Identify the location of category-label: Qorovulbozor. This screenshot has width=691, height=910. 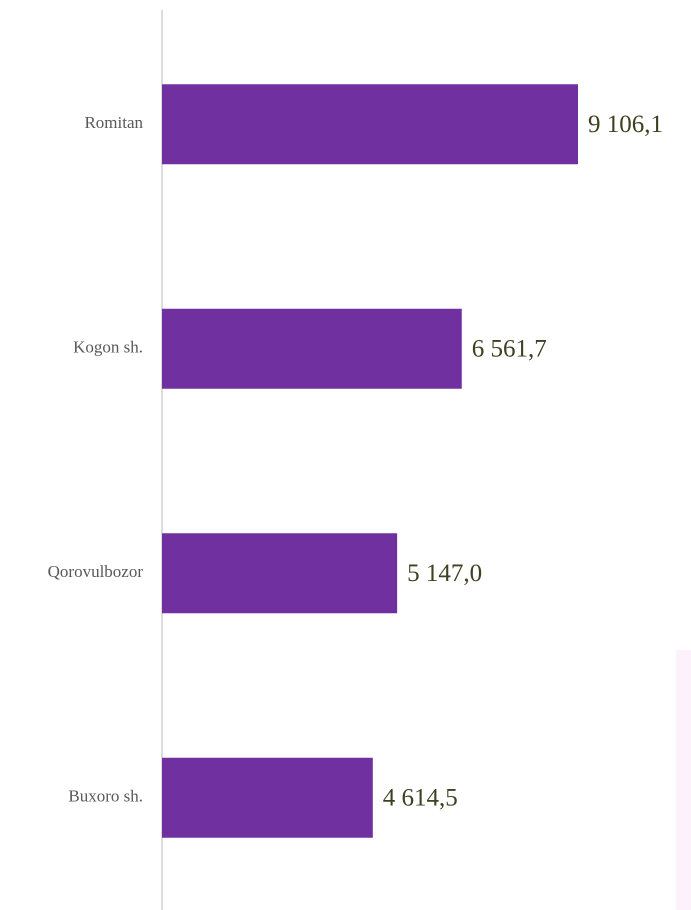
(96, 571).